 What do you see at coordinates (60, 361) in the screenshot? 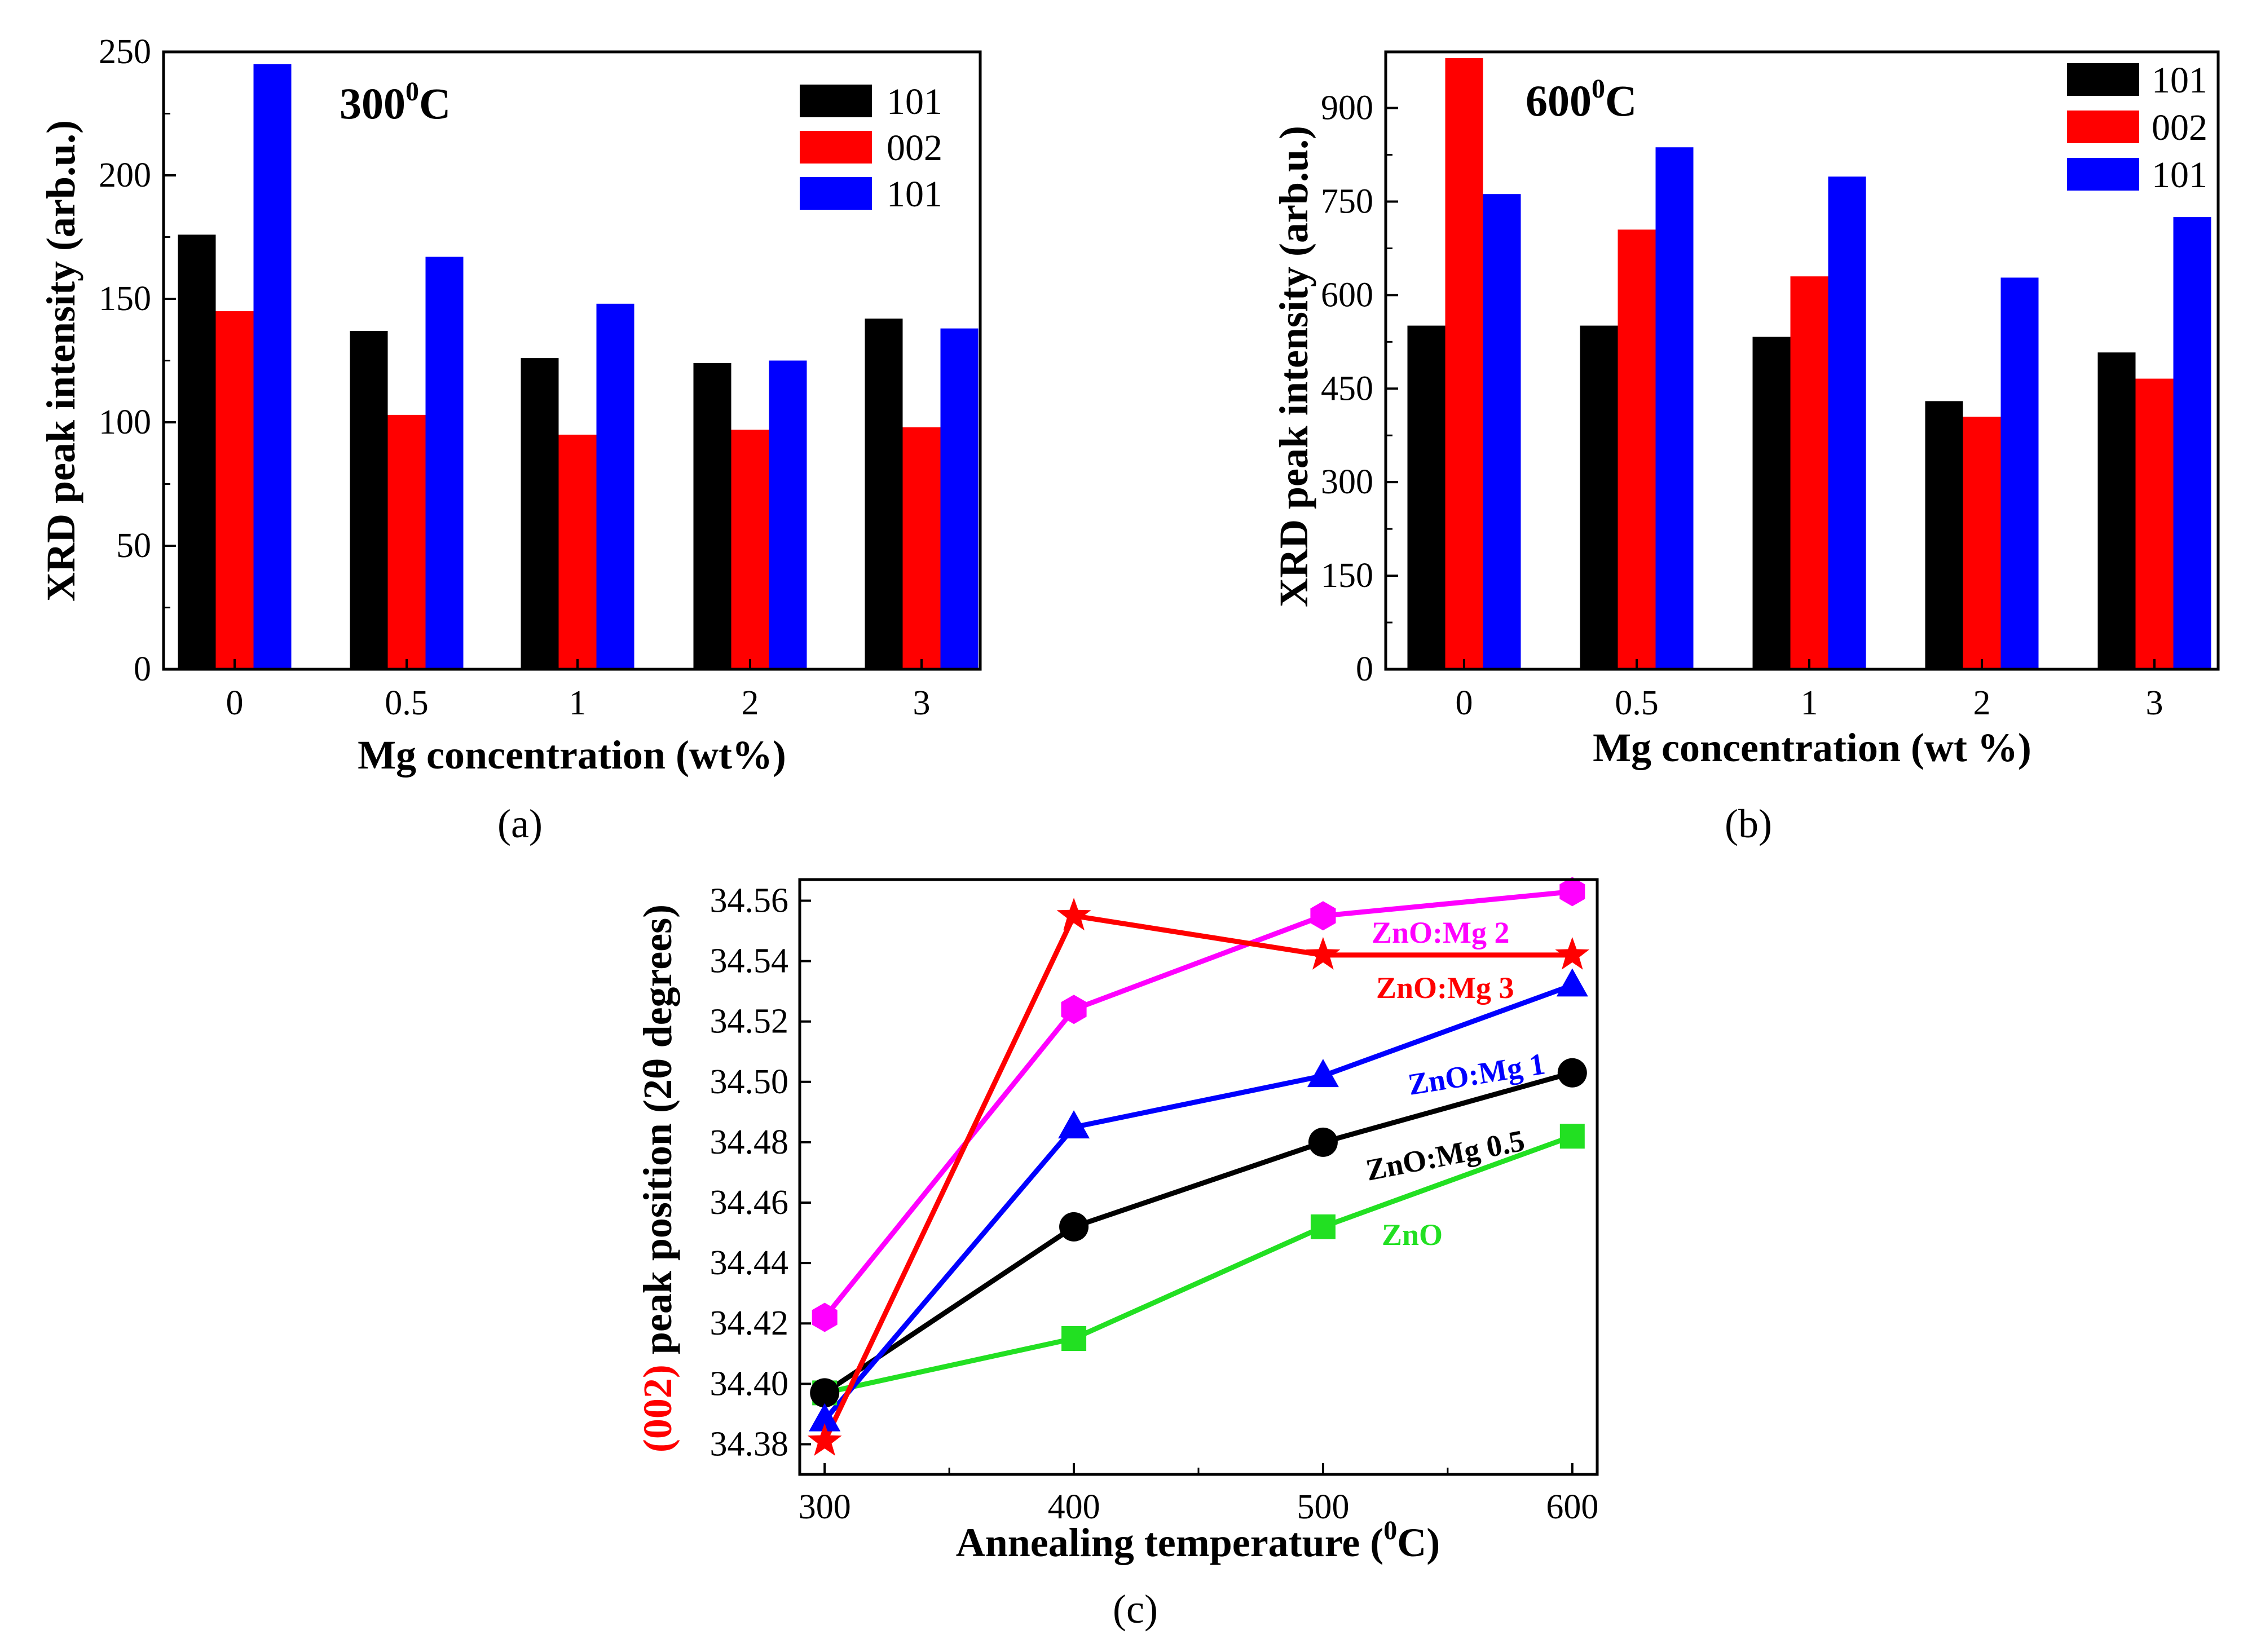
I see `y-axis-label-a: XRD peak intensity (arb.u.)` at bounding box center [60, 361].